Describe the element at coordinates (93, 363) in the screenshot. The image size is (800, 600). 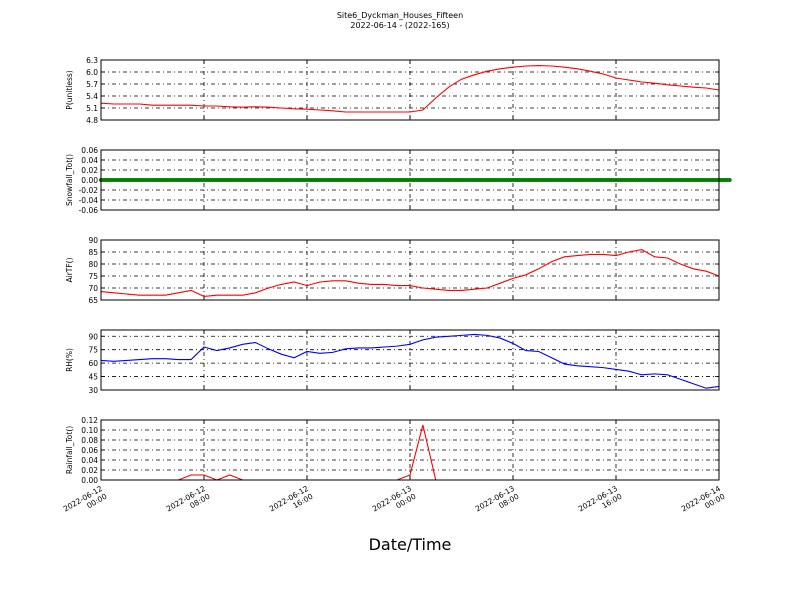
I see `y-tick-label: 60` at that location.